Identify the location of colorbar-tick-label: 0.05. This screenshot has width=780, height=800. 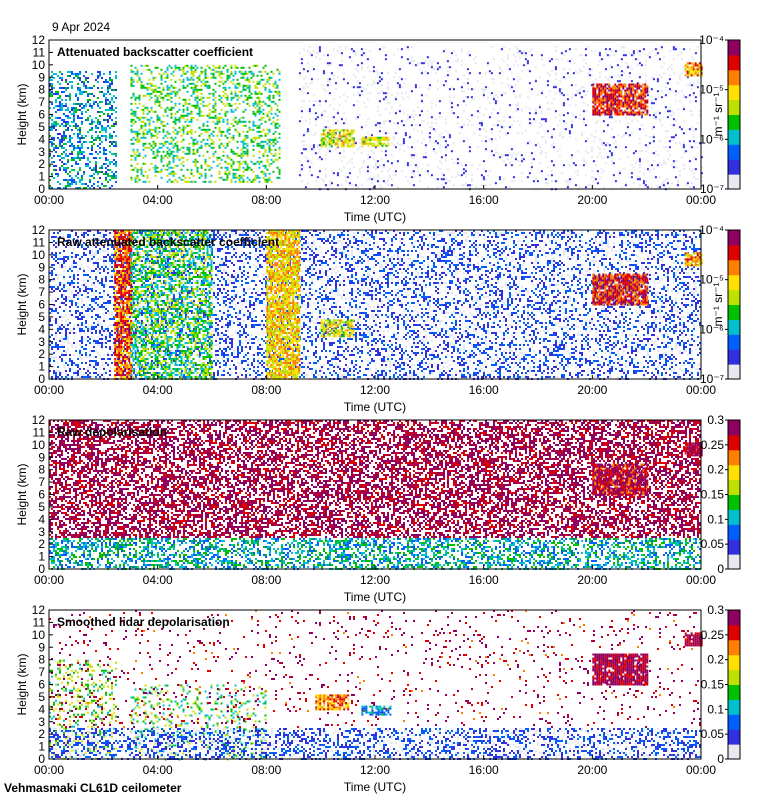
(713, 544).